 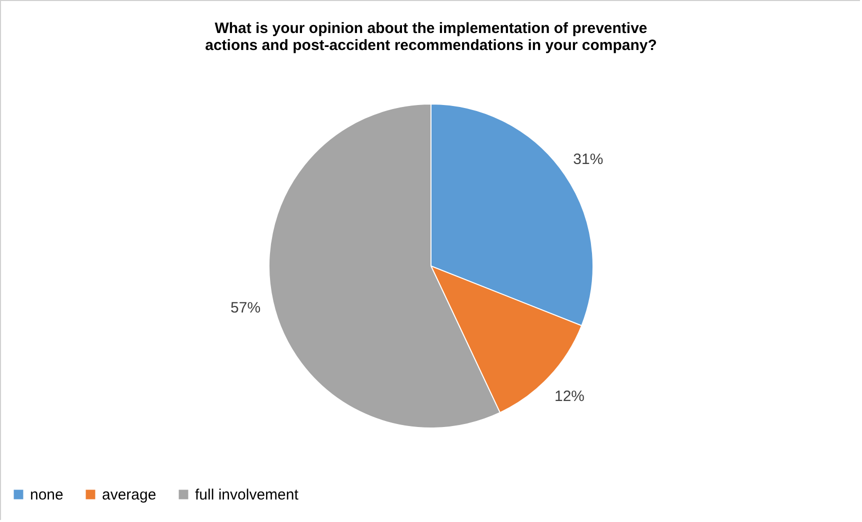 I want to click on chart-title: What is your opinion about the implementation of preventive actions and post-accident recommendations in your company?, so click(x=431, y=37).